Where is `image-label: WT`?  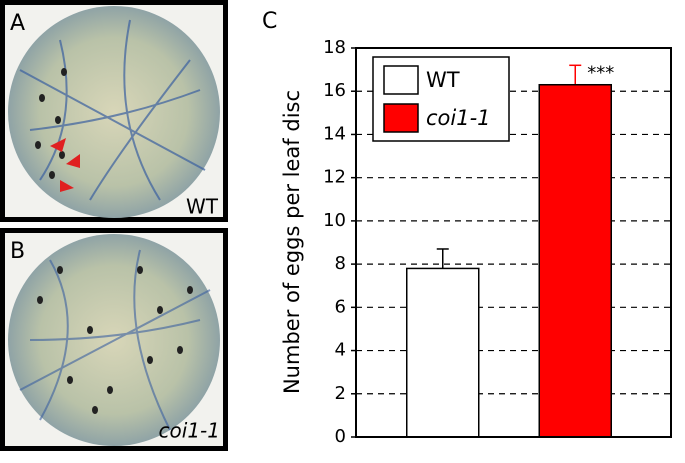
image-label: WT is located at coordinates (202, 207).